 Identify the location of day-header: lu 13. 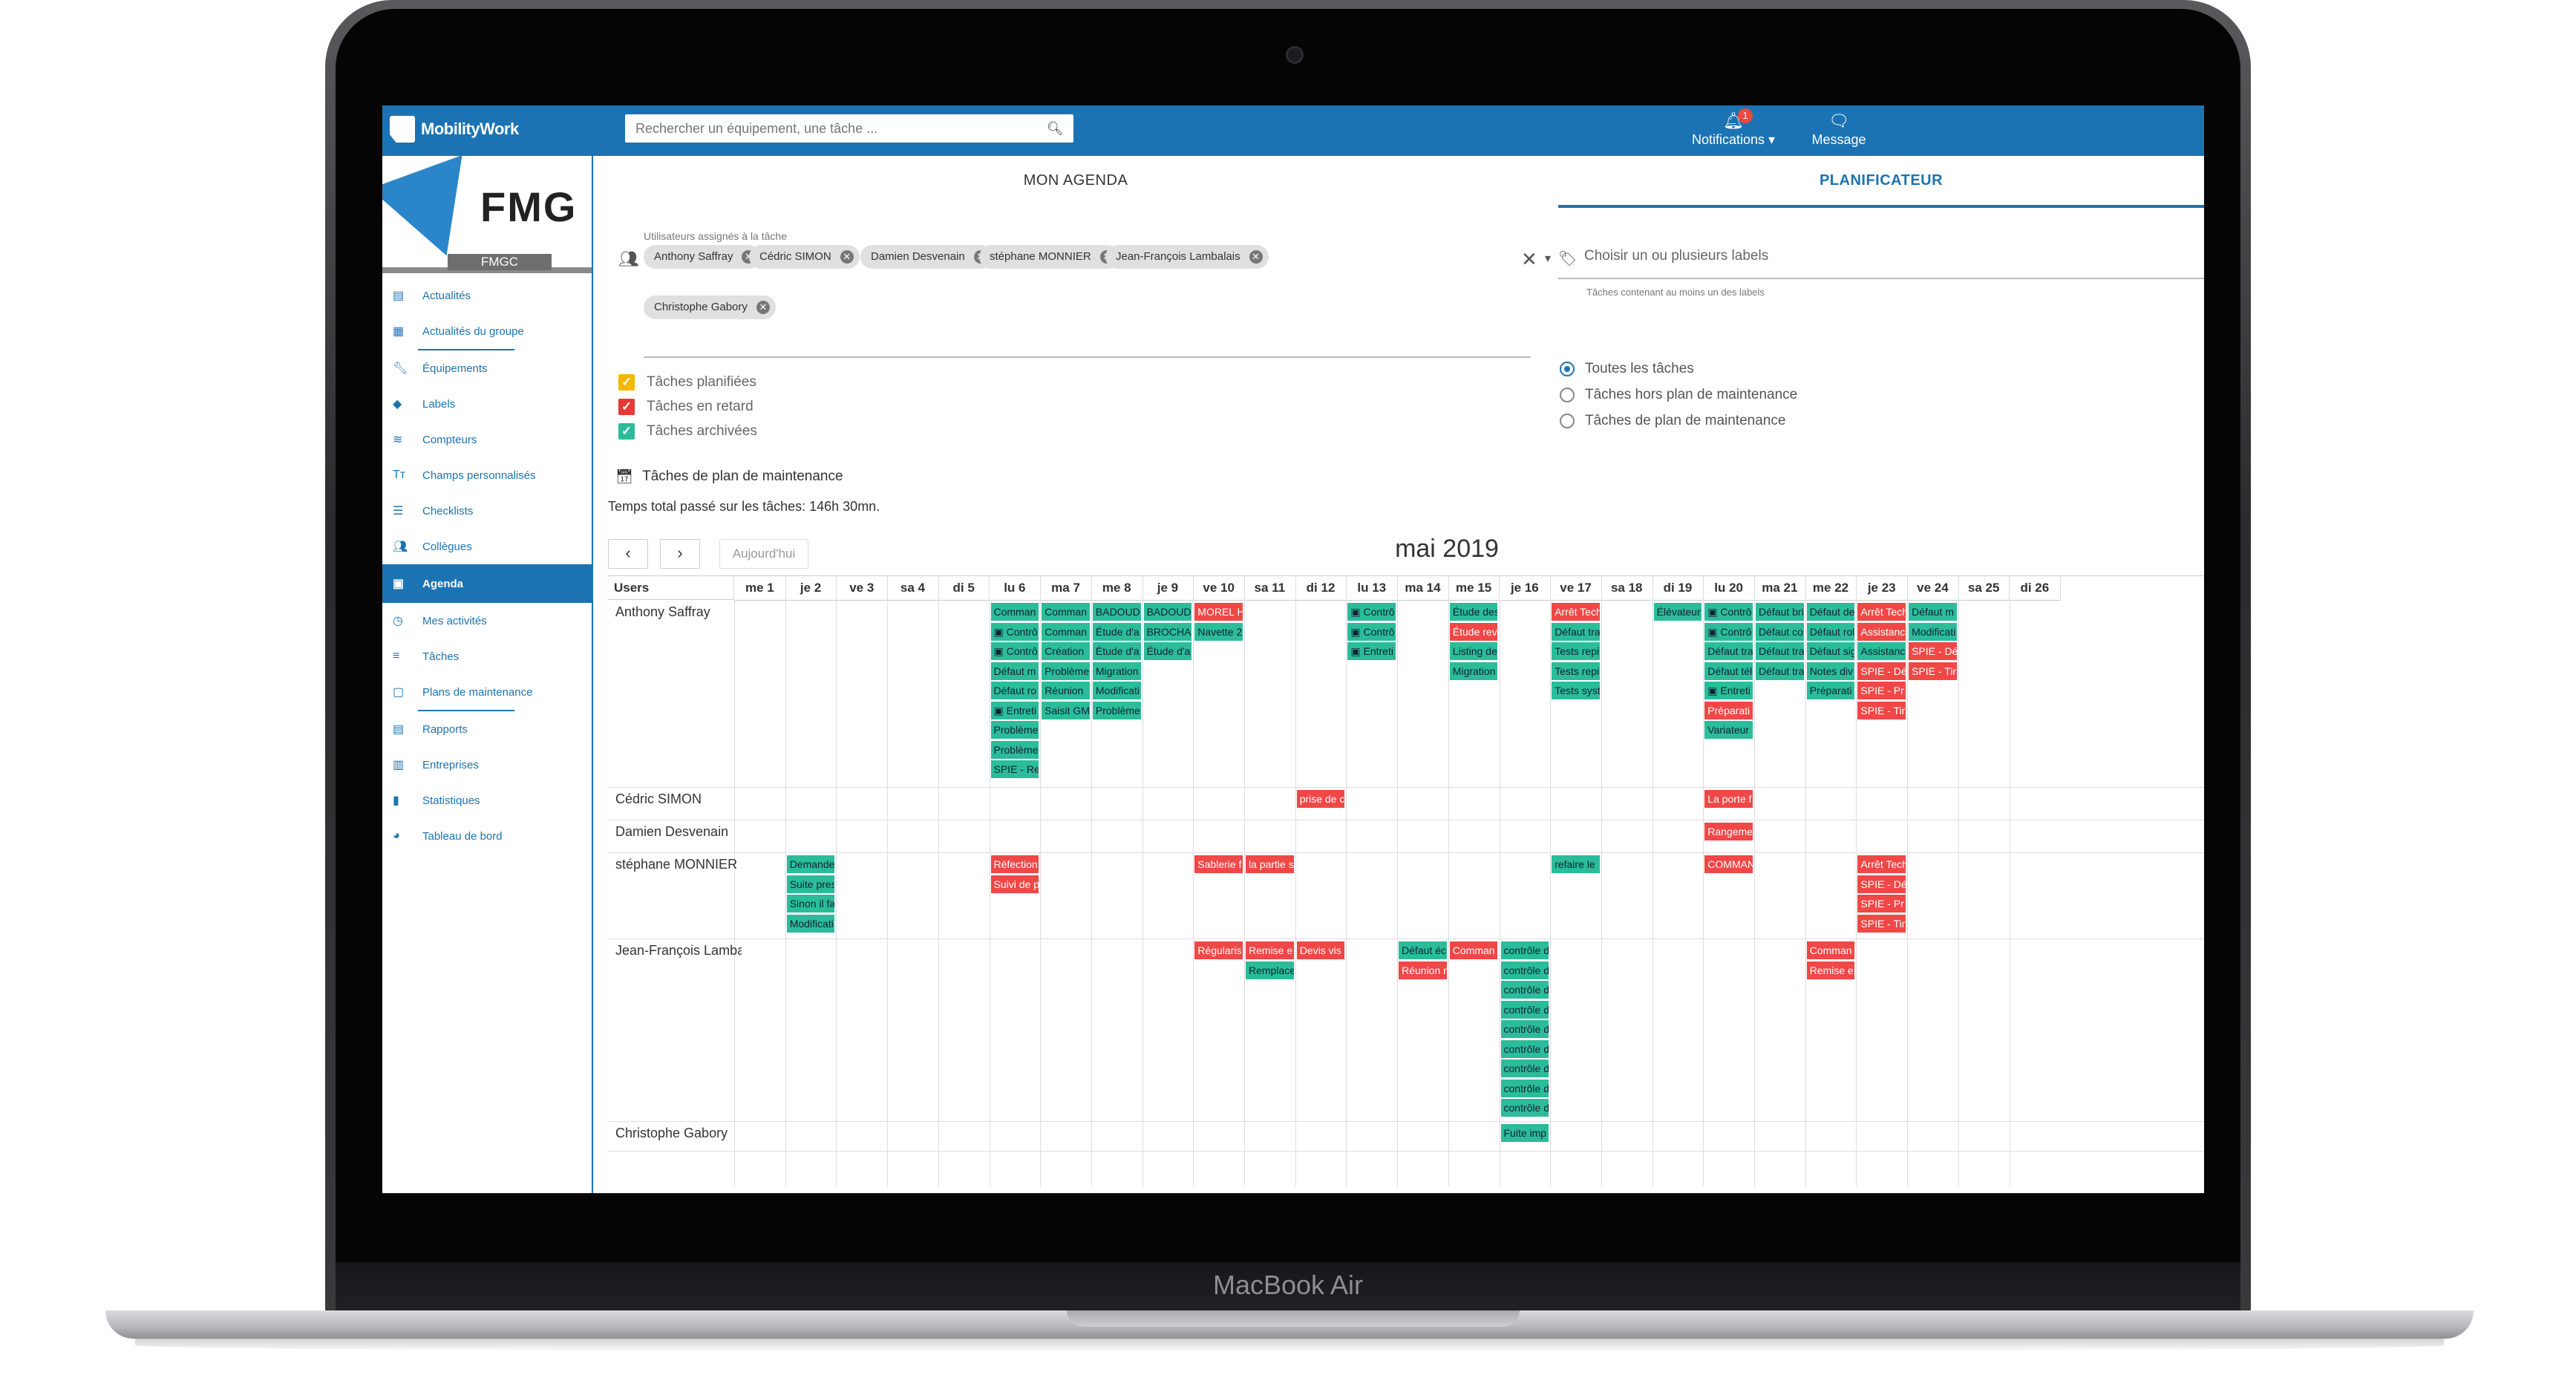
(1372, 588).